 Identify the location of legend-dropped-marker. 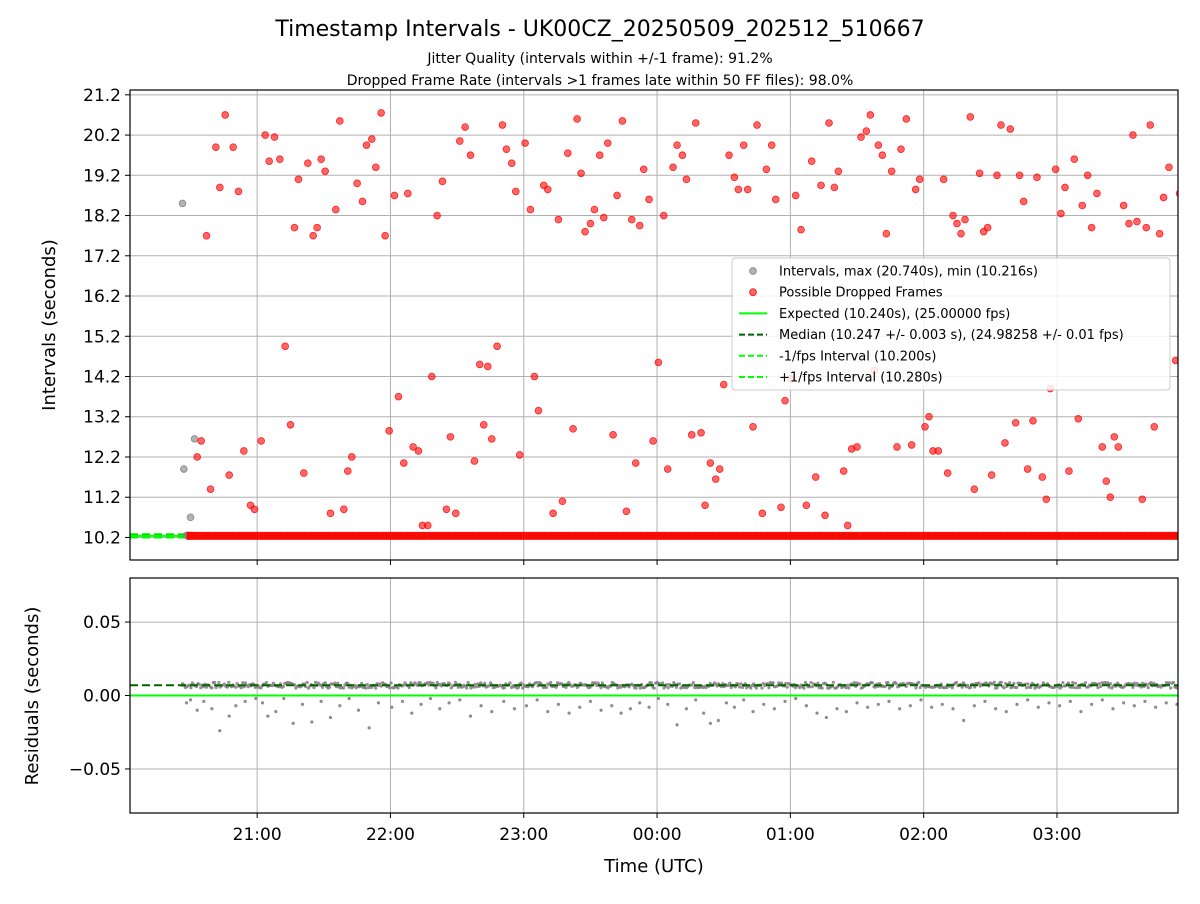
(753, 292).